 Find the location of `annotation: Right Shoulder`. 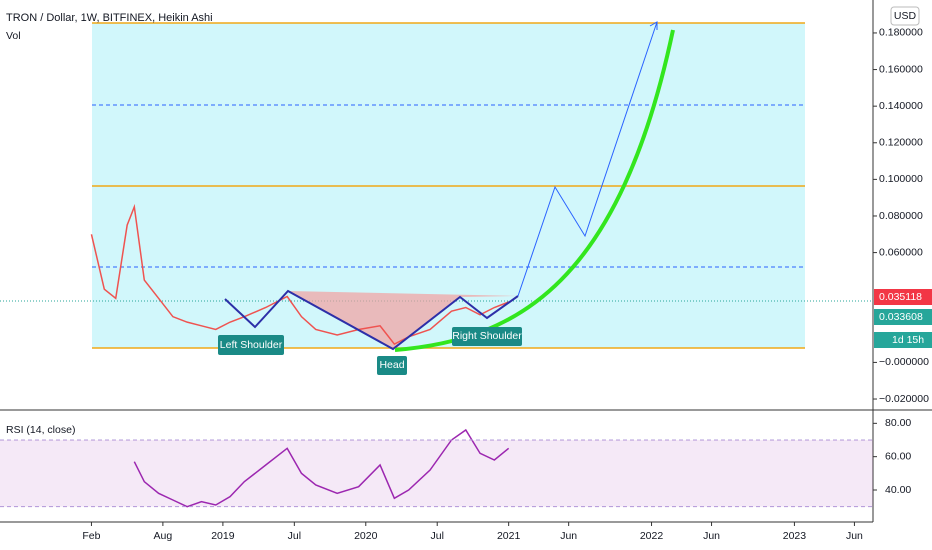

annotation: Right Shoulder is located at coordinates (487, 336).